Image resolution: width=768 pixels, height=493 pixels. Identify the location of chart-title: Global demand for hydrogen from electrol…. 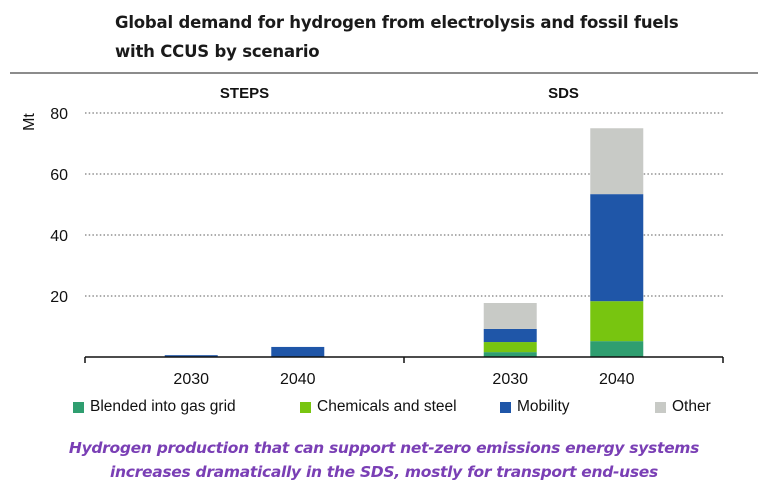
(415, 37).